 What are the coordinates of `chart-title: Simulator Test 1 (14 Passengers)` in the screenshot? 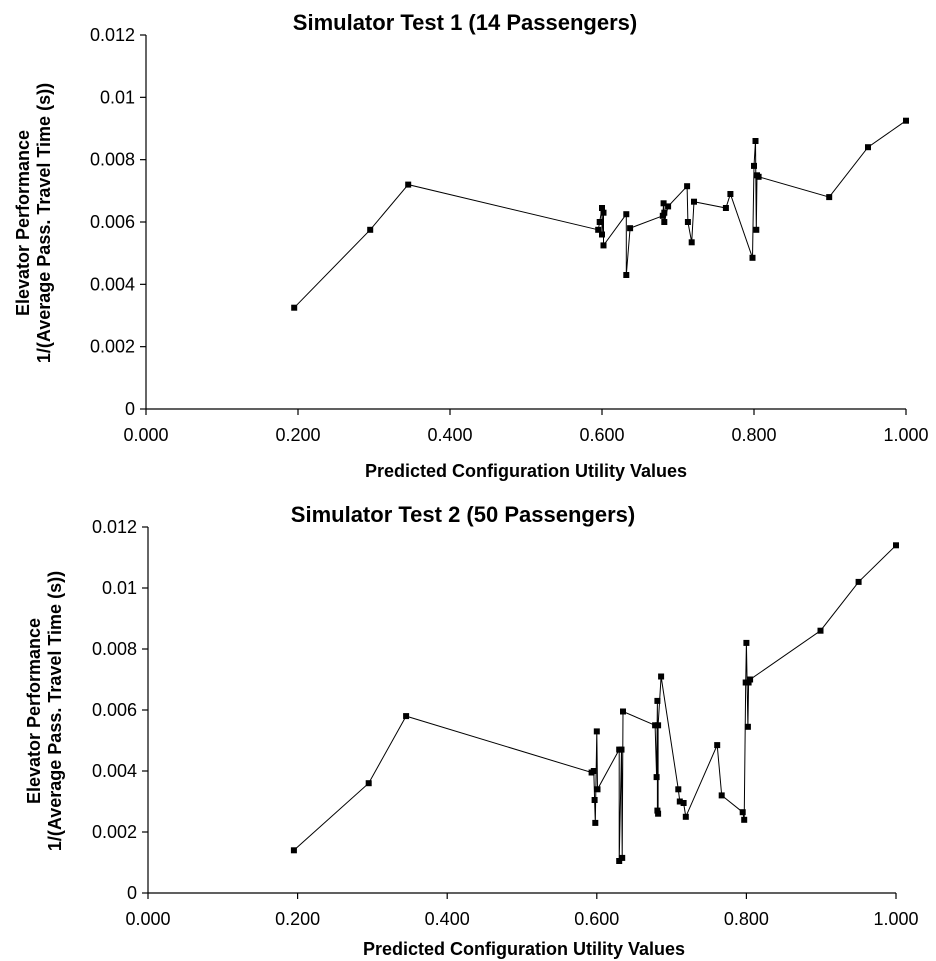 It's located at (465, 22).